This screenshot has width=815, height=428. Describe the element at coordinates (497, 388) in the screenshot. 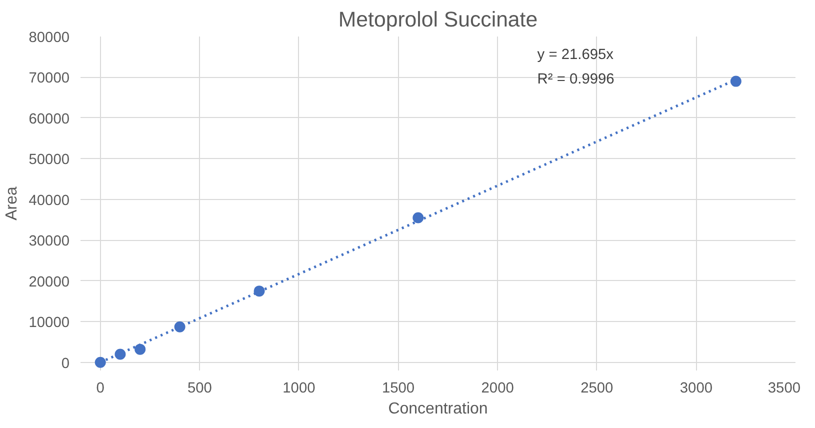

I see `x-tick-label: 2000` at that location.